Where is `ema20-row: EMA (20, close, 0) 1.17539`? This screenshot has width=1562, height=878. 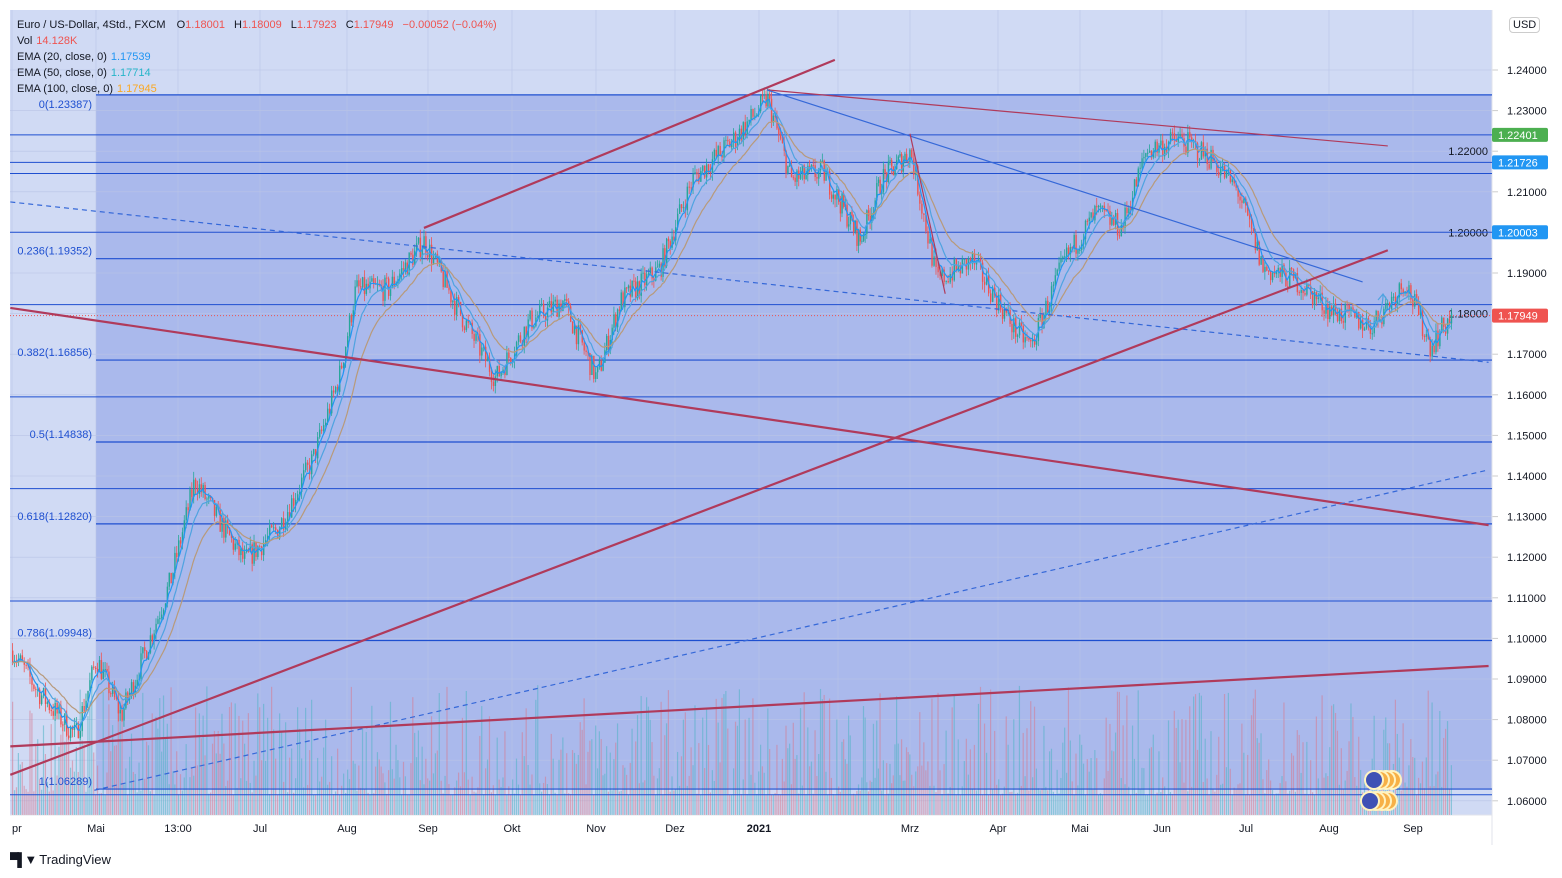 ema20-row: EMA (20, close, 0) 1.17539 is located at coordinates (257, 57).